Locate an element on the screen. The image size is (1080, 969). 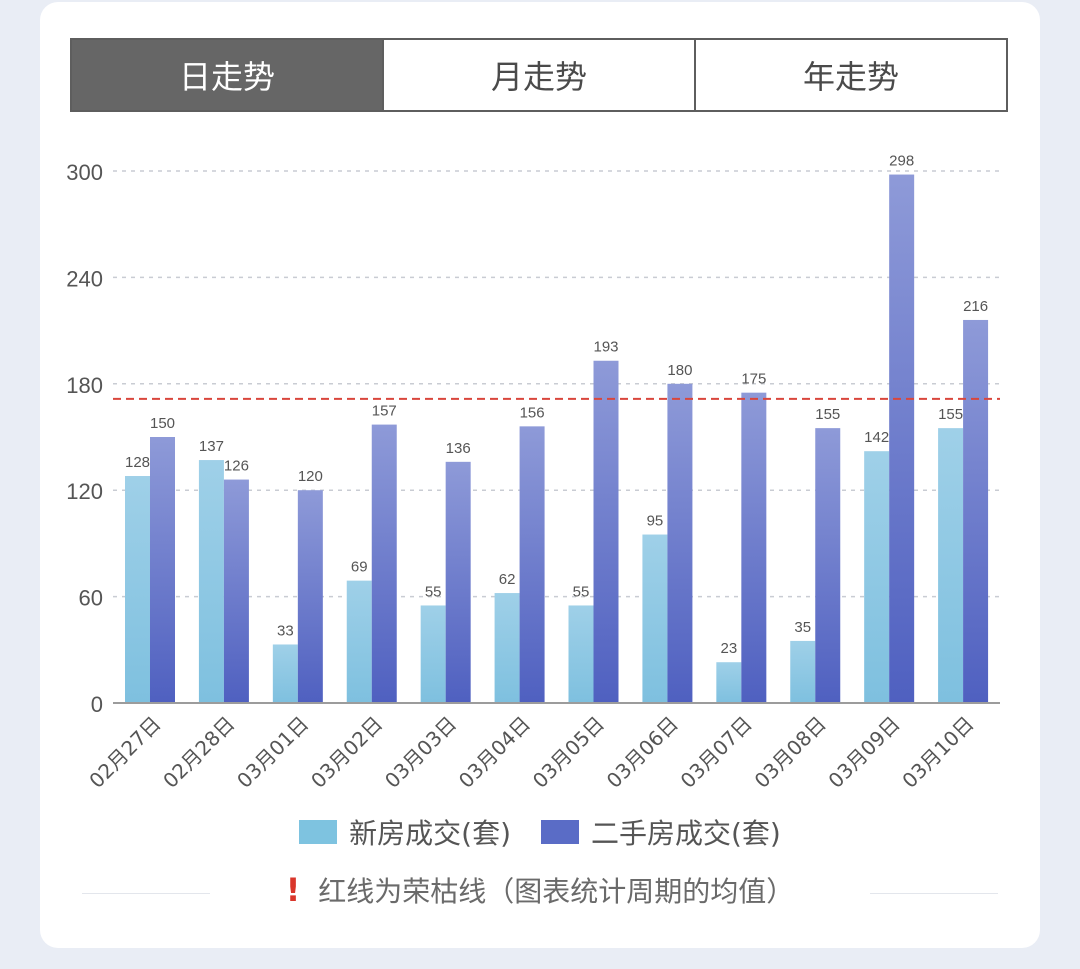
x-tick-label: 03月08日 is located at coordinates (790, 752).